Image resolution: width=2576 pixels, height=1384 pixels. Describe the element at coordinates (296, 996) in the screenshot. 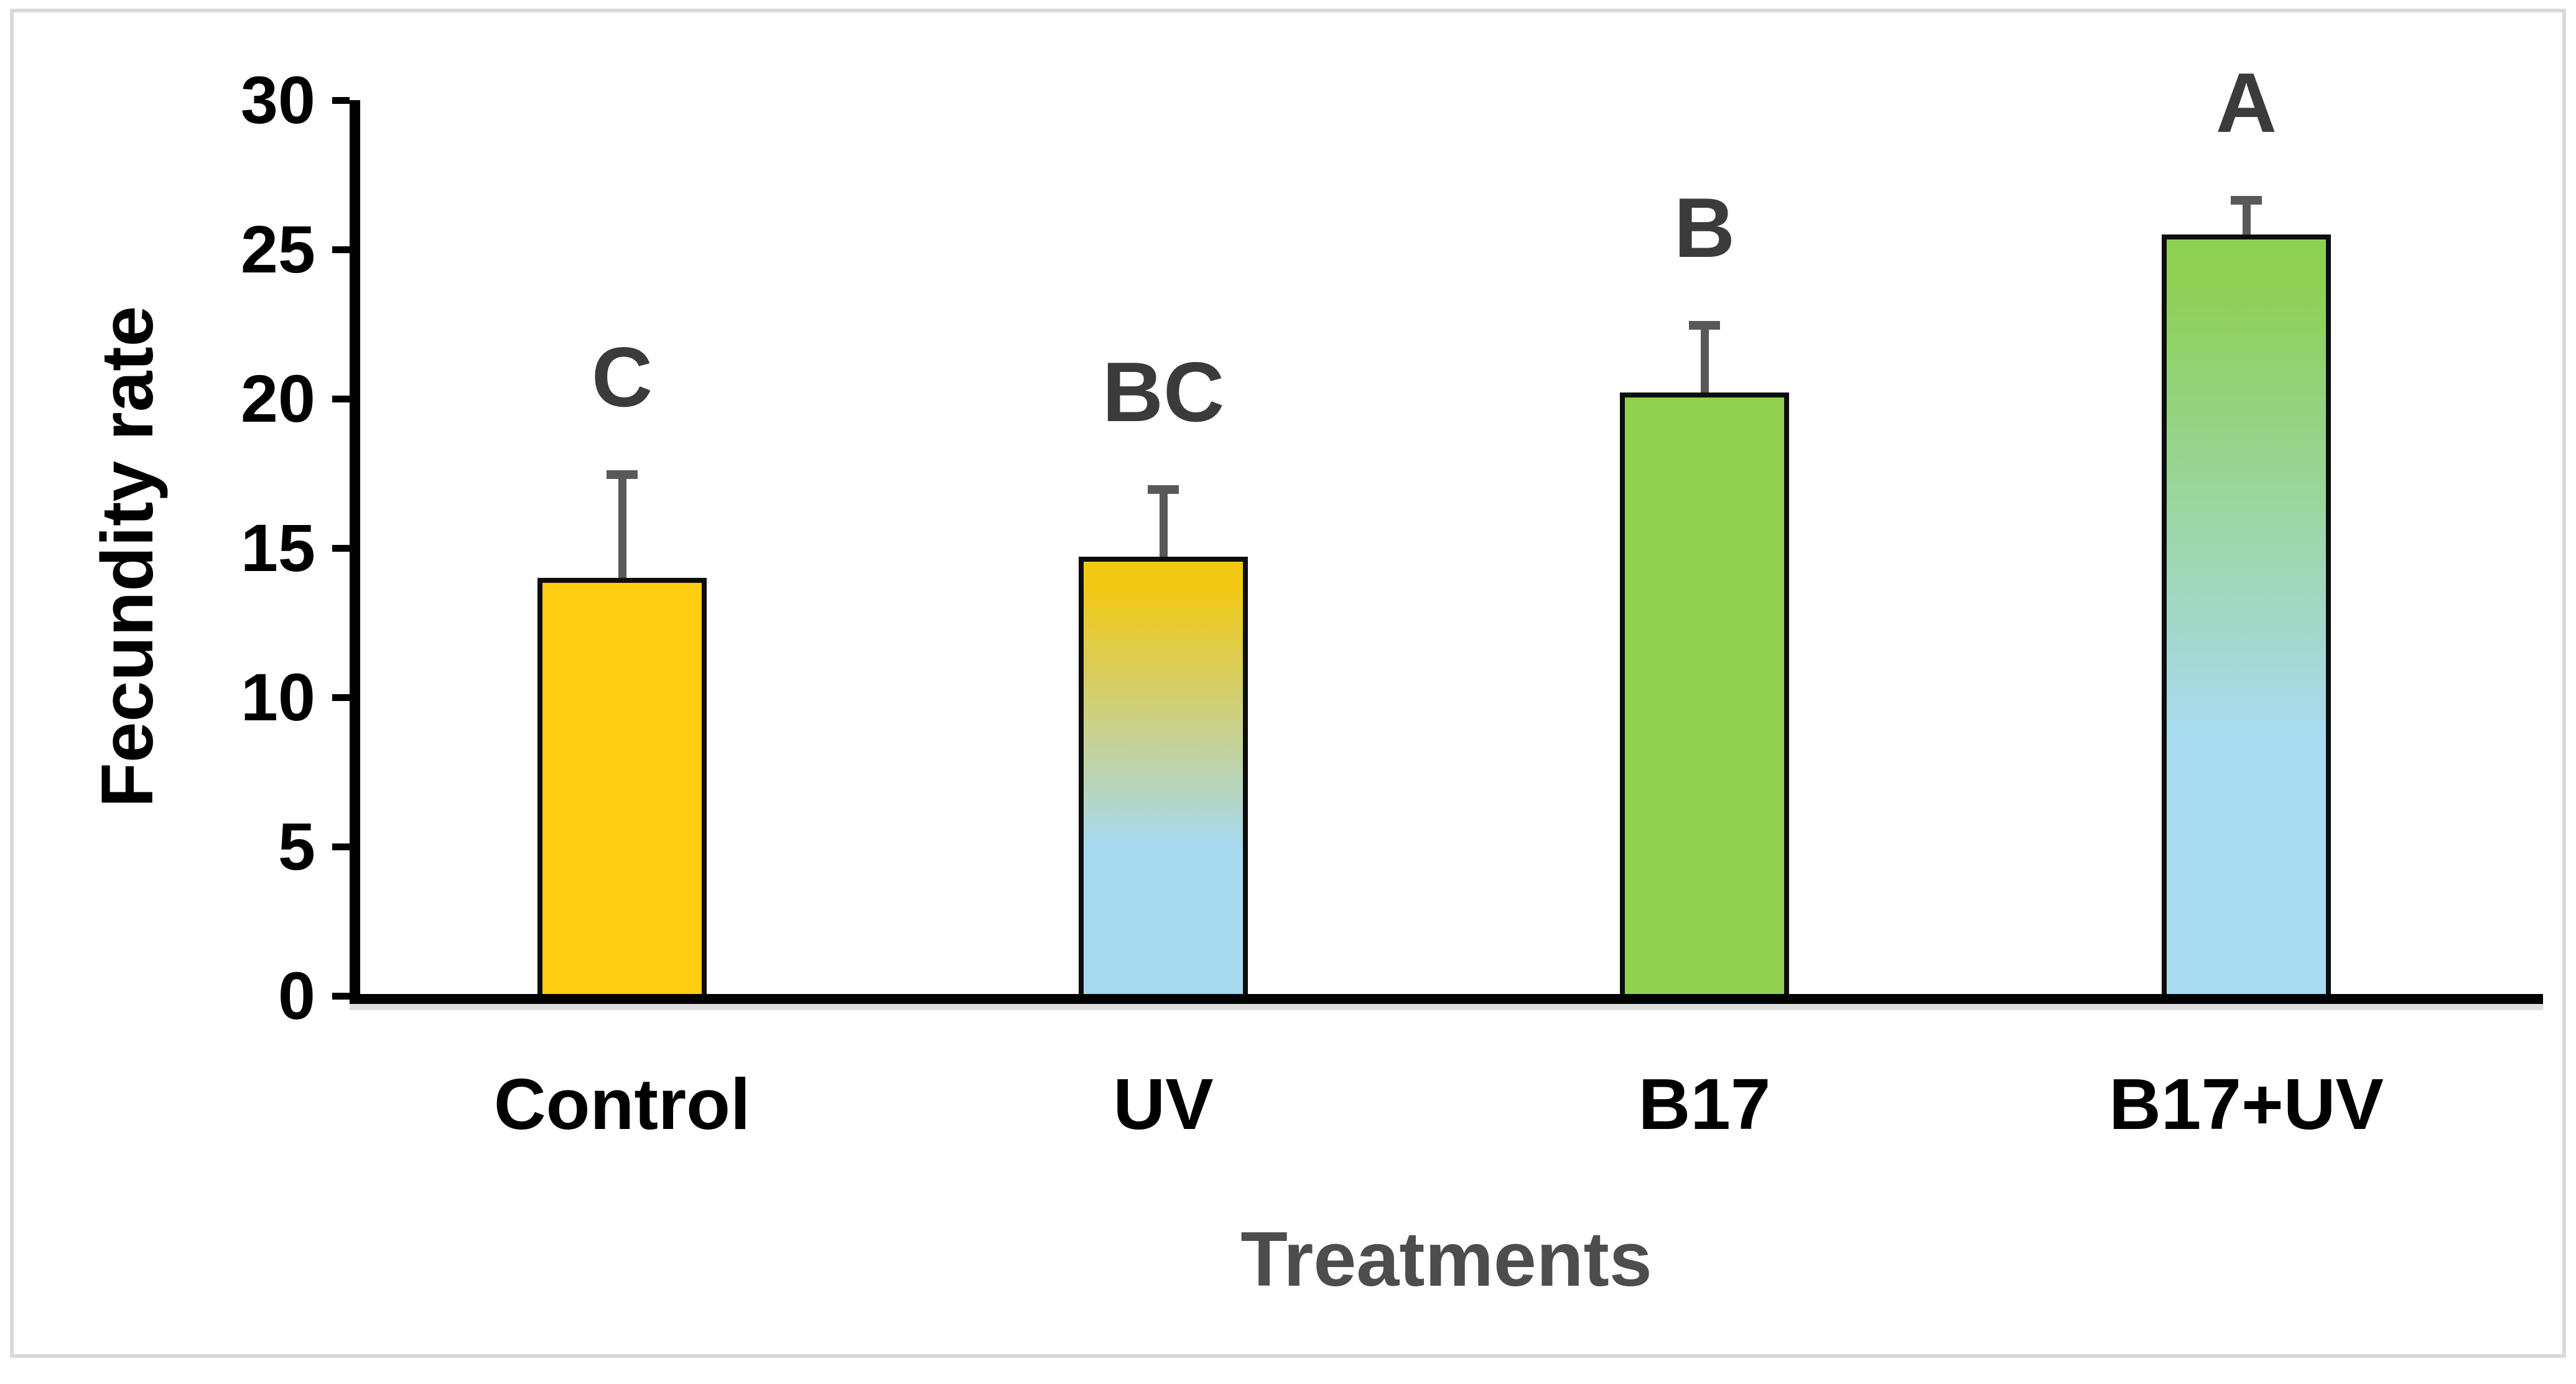

I see `y-tick-label-0: 0` at that location.